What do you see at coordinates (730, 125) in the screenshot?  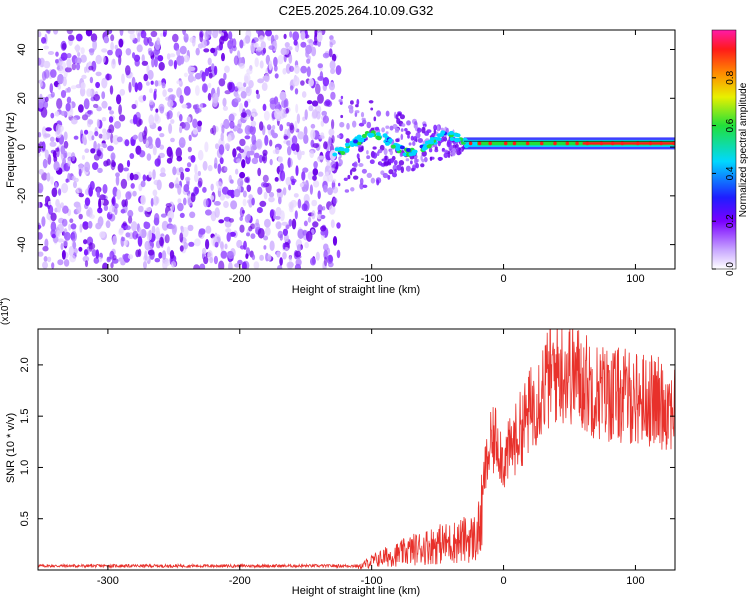 I see `colorbar-tick-label: 0.6` at bounding box center [730, 125].